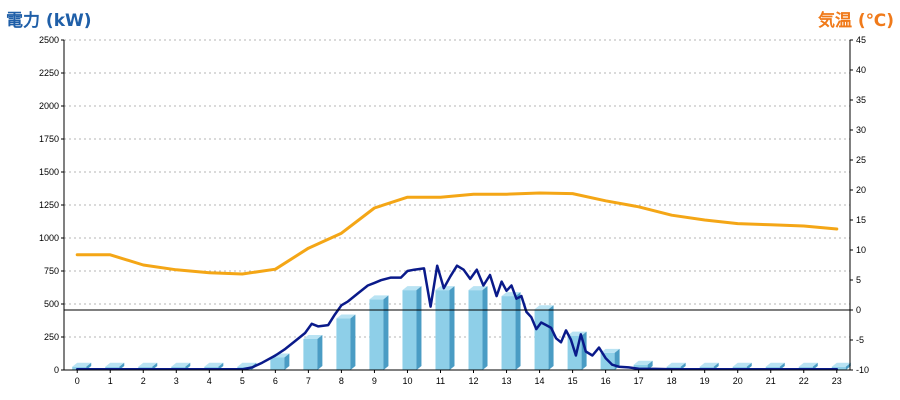 The image size is (900, 400). What do you see at coordinates (341, 381) in the screenshot?
I see `x-tick-label: 8` at bounding box center [341, 381].